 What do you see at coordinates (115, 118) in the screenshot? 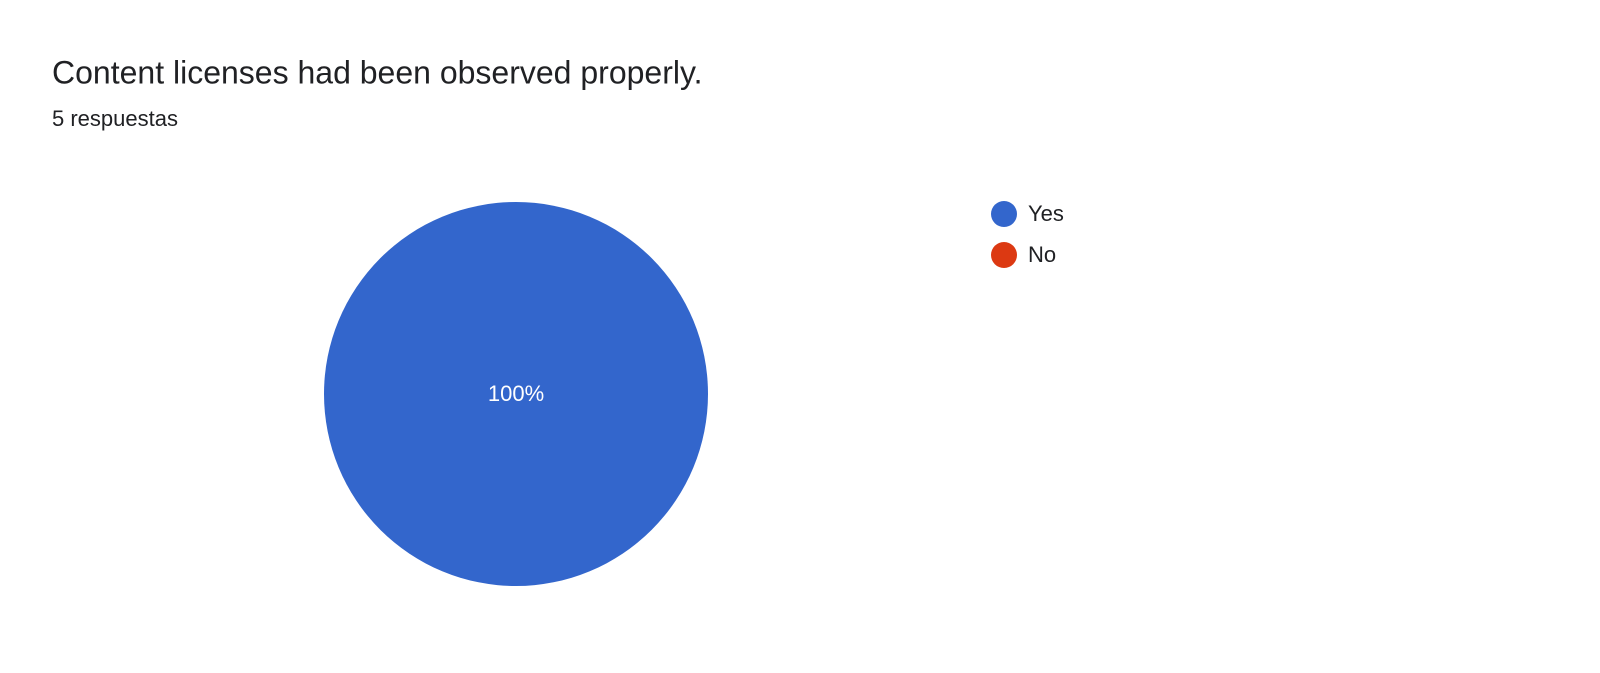
I see `chart-subtitle: 5 respuestas` at bounding box center [115, 118].